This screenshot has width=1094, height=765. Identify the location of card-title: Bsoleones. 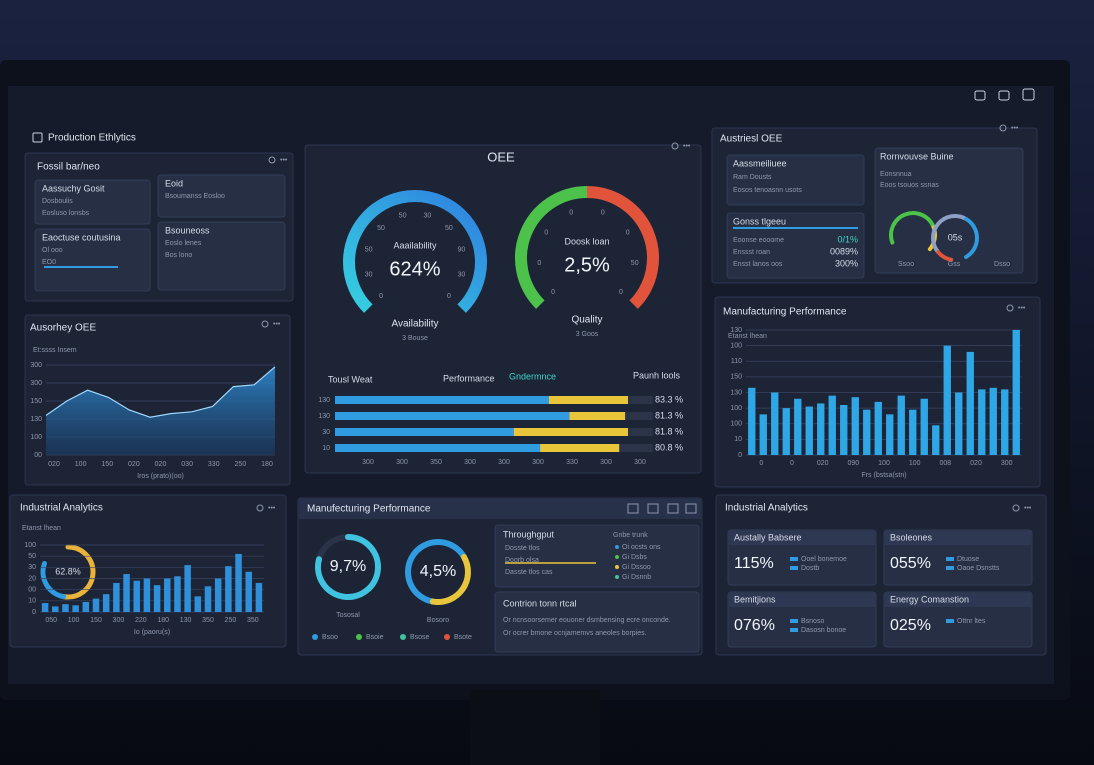
(911, 537).